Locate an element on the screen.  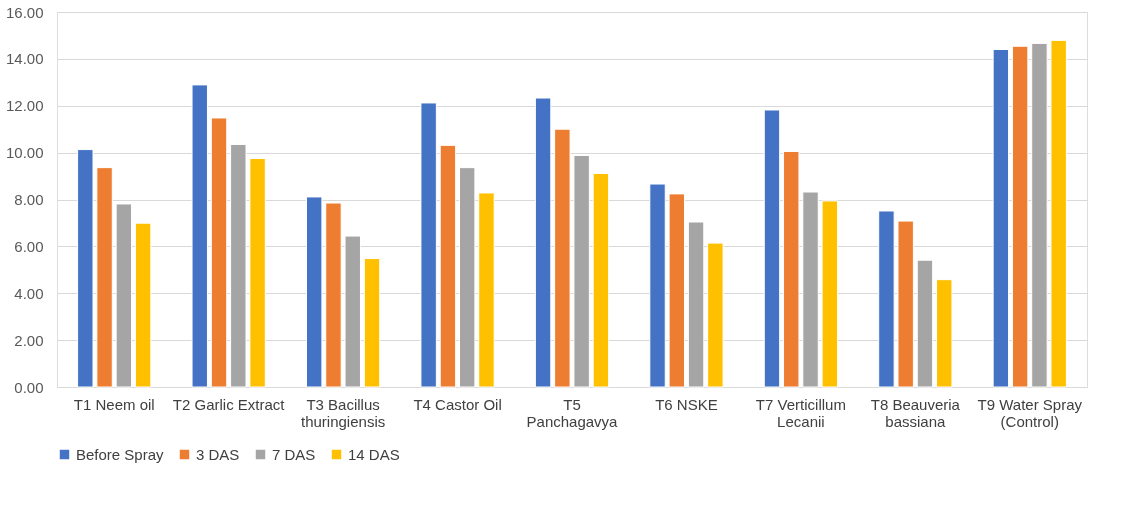
y-tick-label: 16.00 is located at coordinates (24, 12).